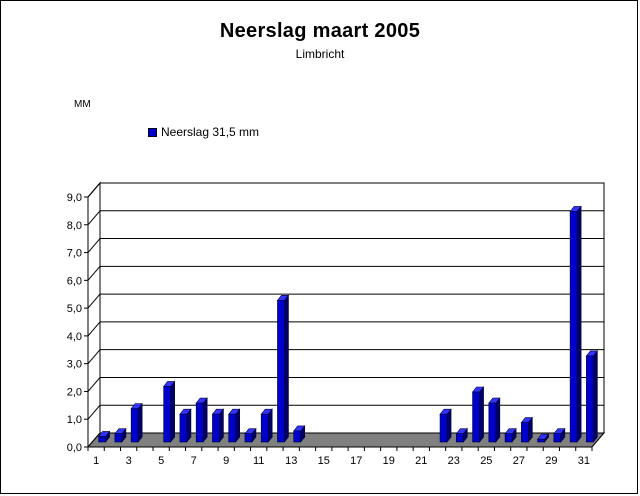  What do you see at coordinates (74, 198) in the screenshot?
I see `y-tick-label: 9,0` at bounding box center [74, 198].